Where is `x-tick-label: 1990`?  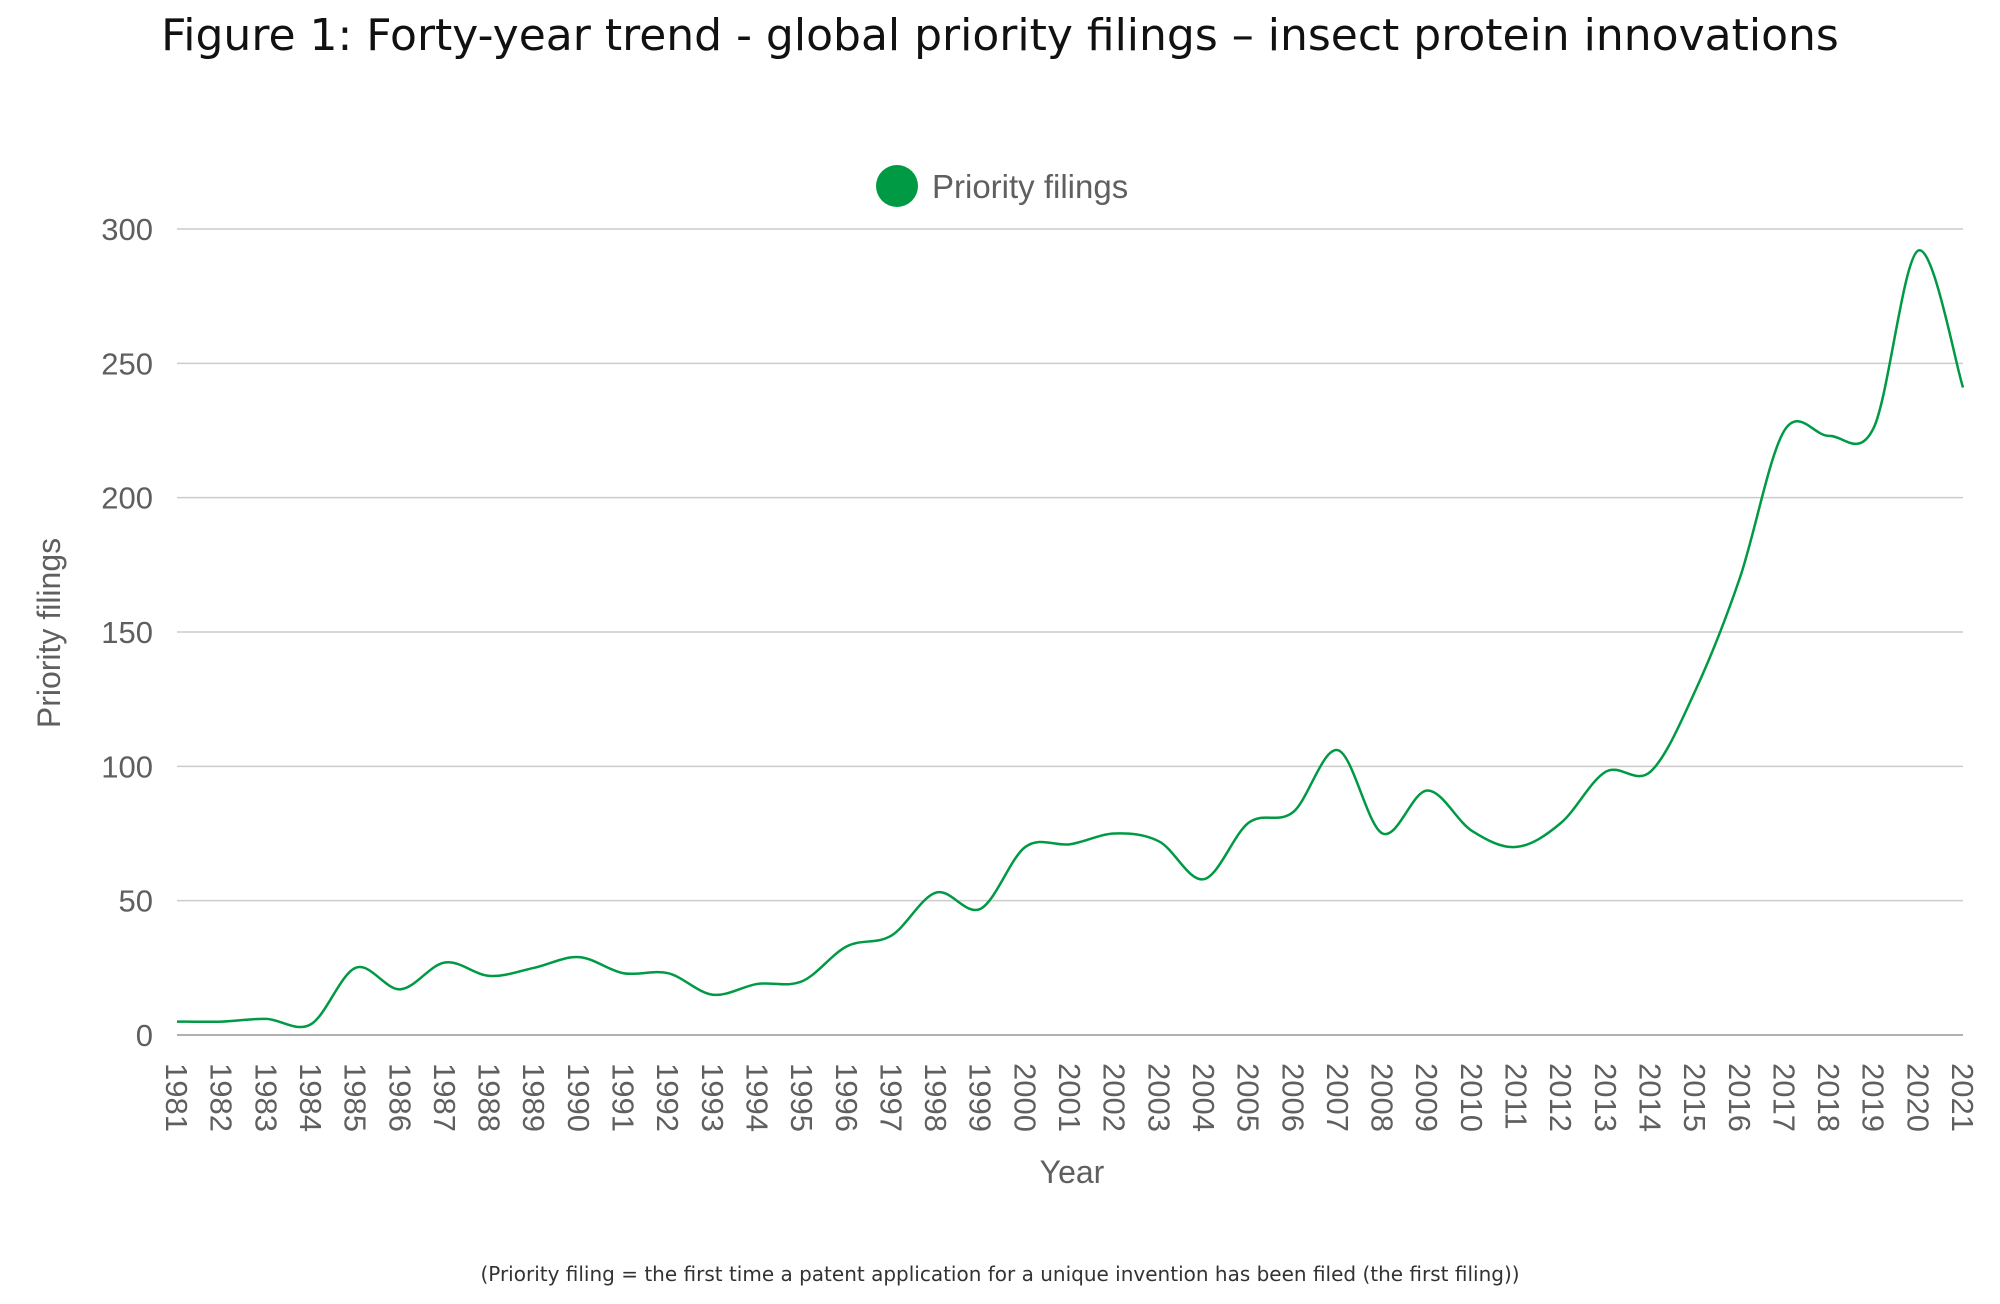
x-tick-label: 1990 is located at coordinates (578, 1097).